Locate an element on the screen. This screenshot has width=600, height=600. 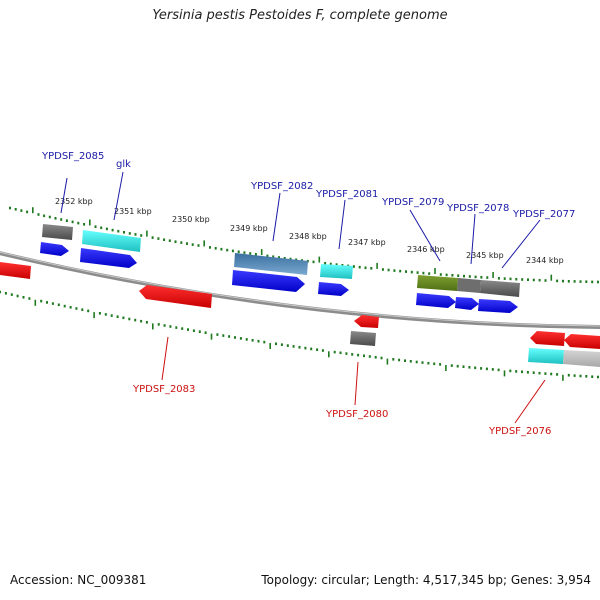
scale-label: 2346 kbp is located at coordinates (426, 249).